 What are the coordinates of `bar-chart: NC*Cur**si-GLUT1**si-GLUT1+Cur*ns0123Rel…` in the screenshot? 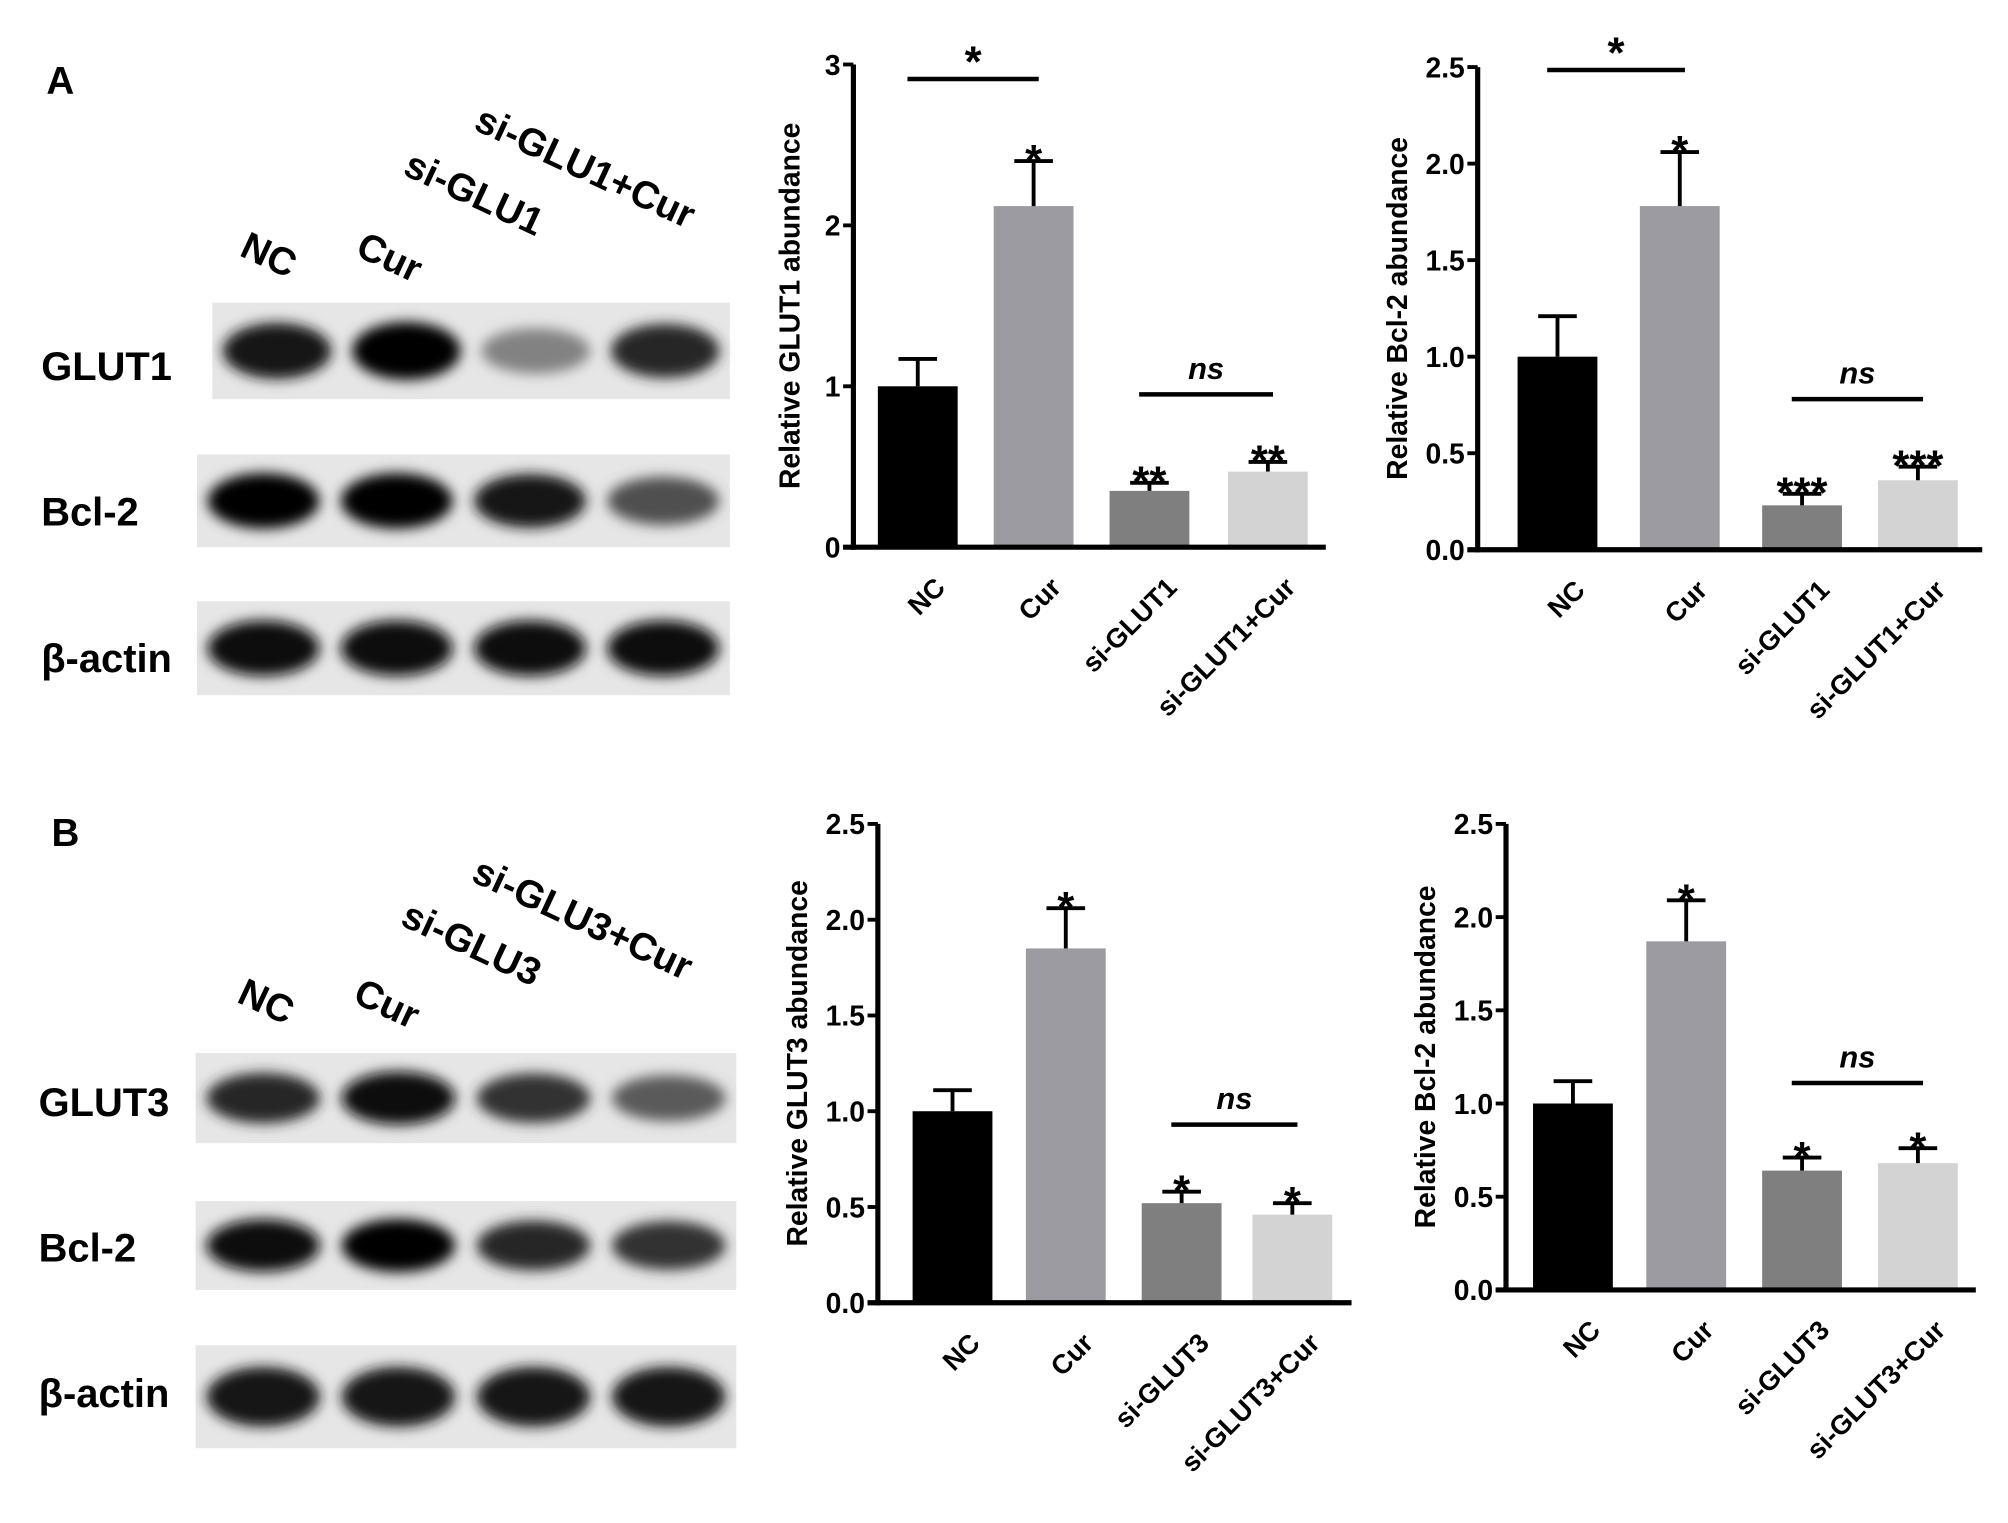 It's located at (1049, 379).